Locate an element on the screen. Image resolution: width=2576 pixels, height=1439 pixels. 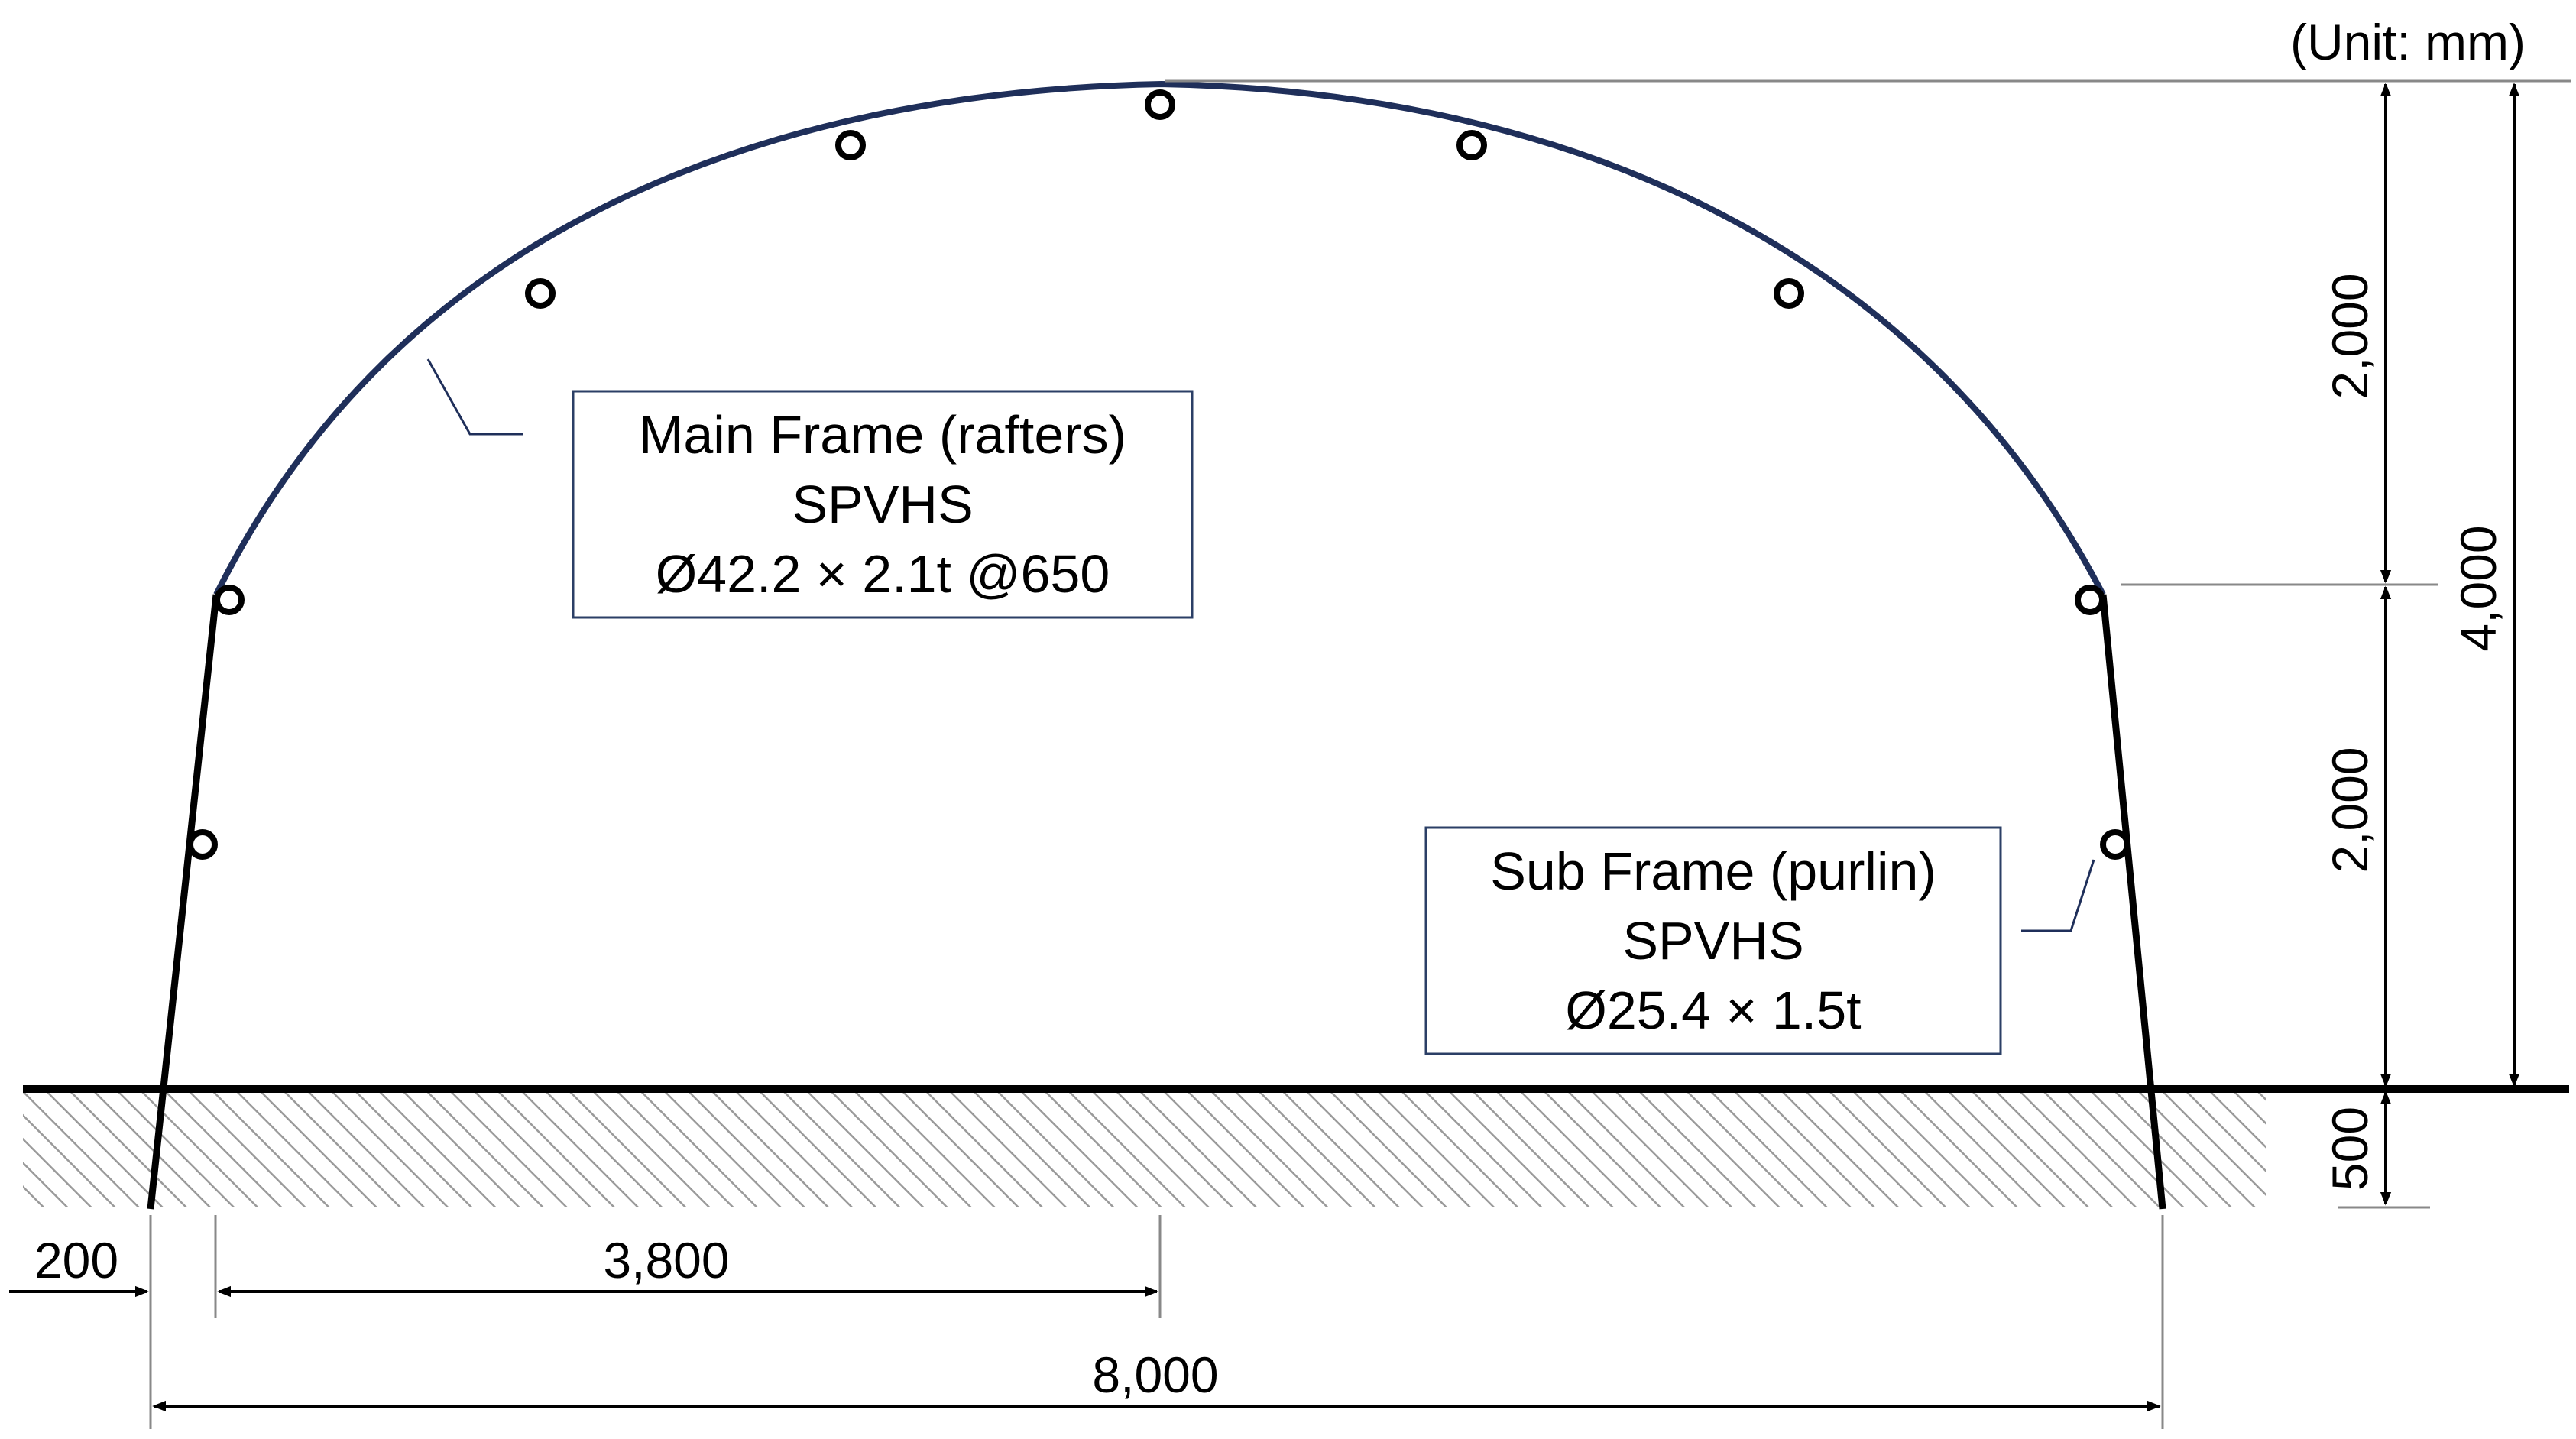
main-frame-label-1: Main Frame (rafters) is located at coordinates (882, 435).